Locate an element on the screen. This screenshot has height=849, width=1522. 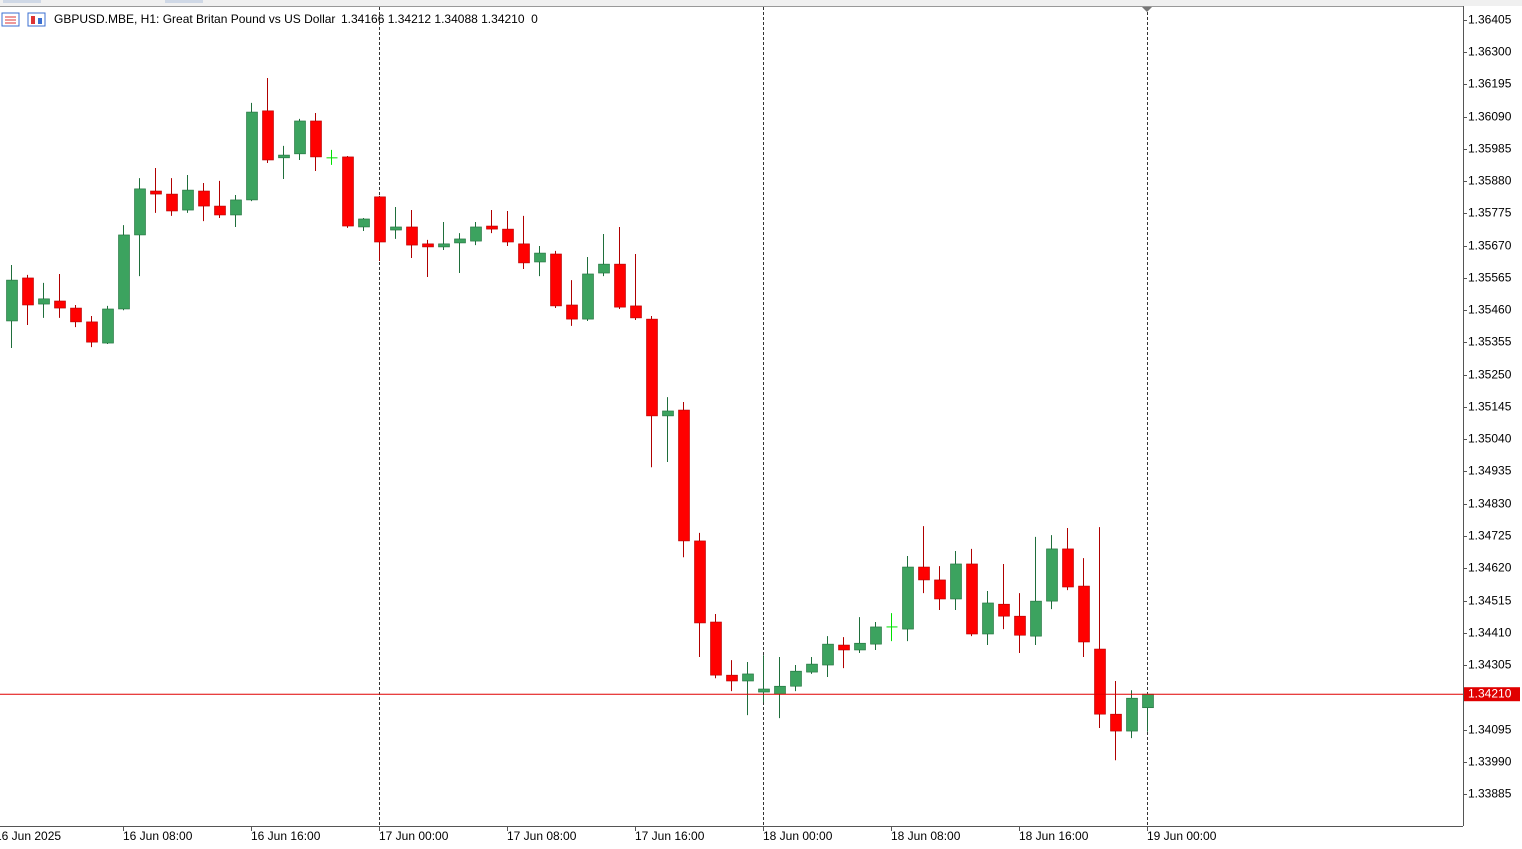
x-tick-label: 18 Jun 16:00 is located at coordinates (1054, 836).